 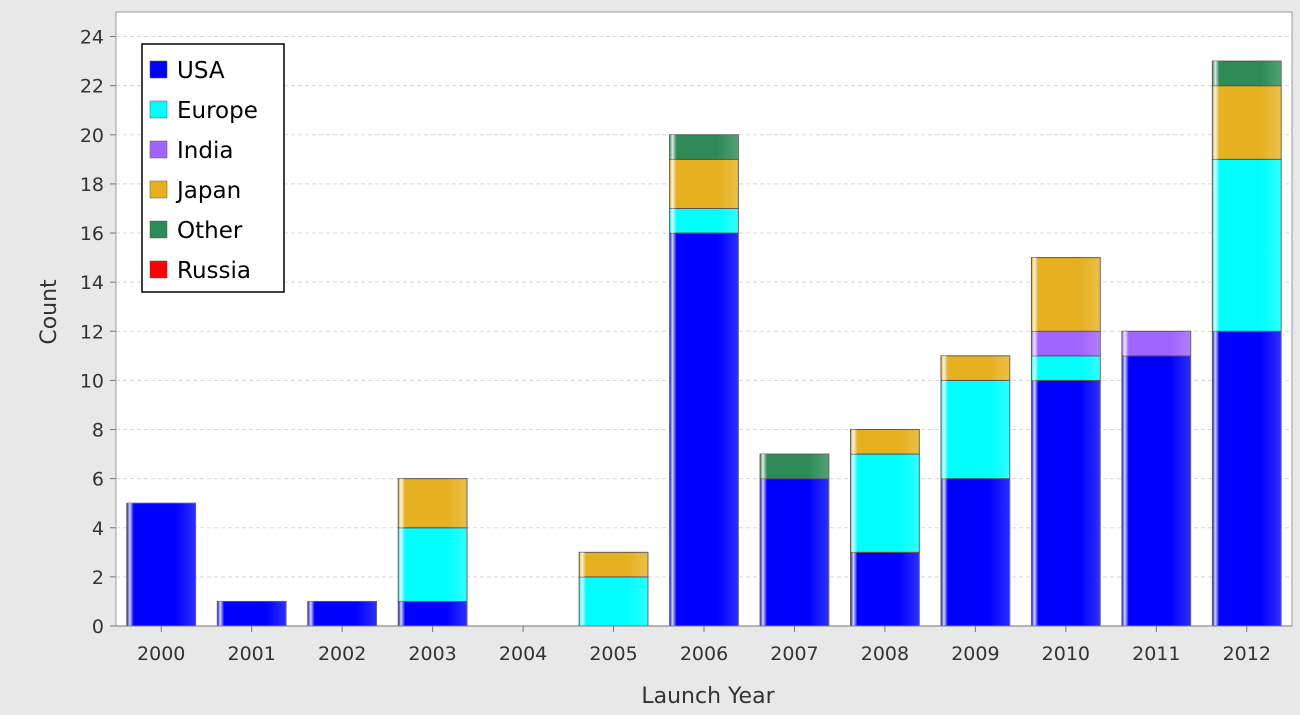 What do you see at coordinates (342, 654) in the screenshot?
I see `x-tick-label: 2002` at bounding box center [342, 654].